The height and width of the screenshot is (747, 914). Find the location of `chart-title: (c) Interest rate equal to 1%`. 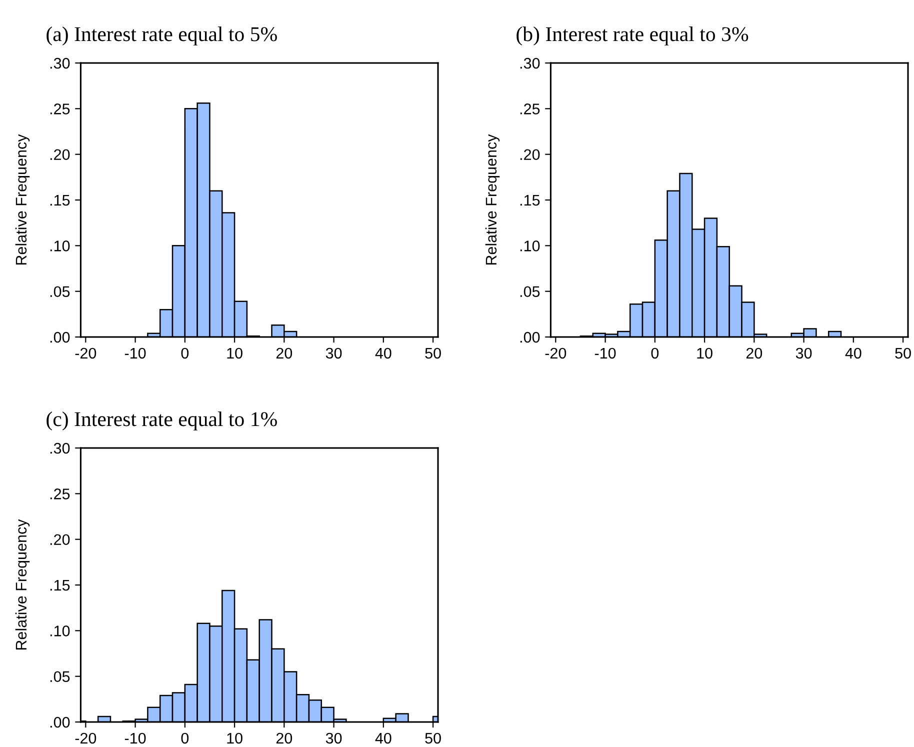

chart-title: (c) Interest rate equal to 1% is located at coordinates (161, 421).